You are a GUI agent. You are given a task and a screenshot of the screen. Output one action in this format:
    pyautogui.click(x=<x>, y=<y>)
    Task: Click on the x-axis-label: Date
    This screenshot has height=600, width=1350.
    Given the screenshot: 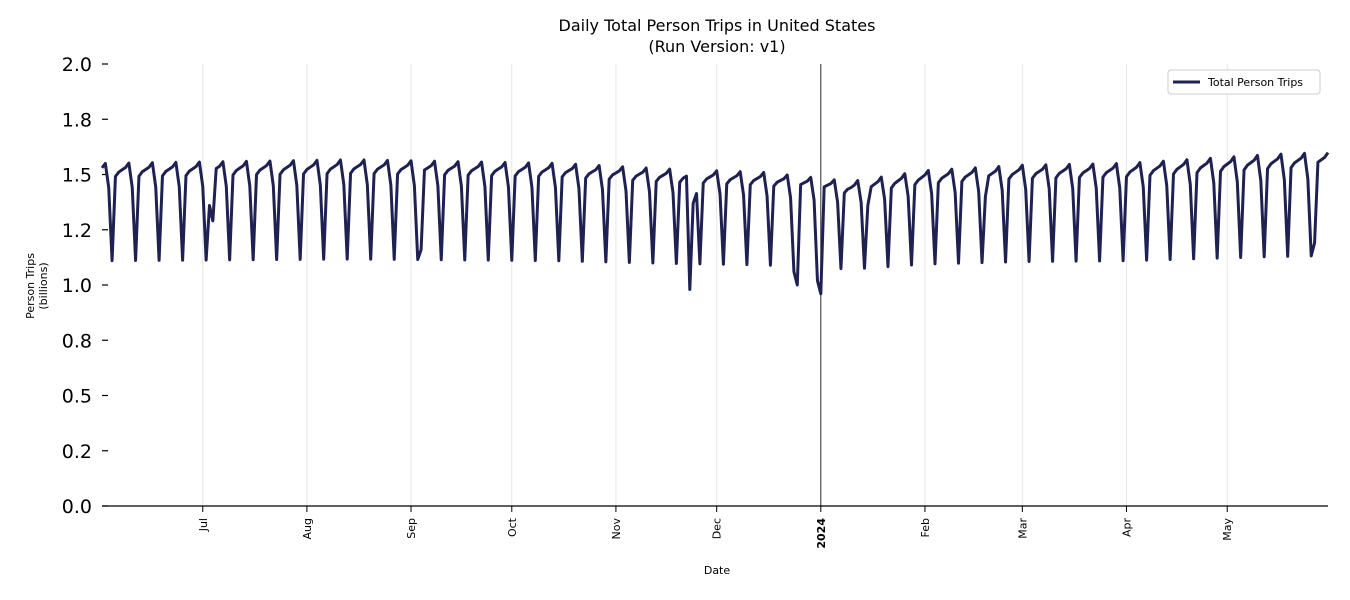 What is the action you would take?
    pyautogui.click(x=717, y=570)
    